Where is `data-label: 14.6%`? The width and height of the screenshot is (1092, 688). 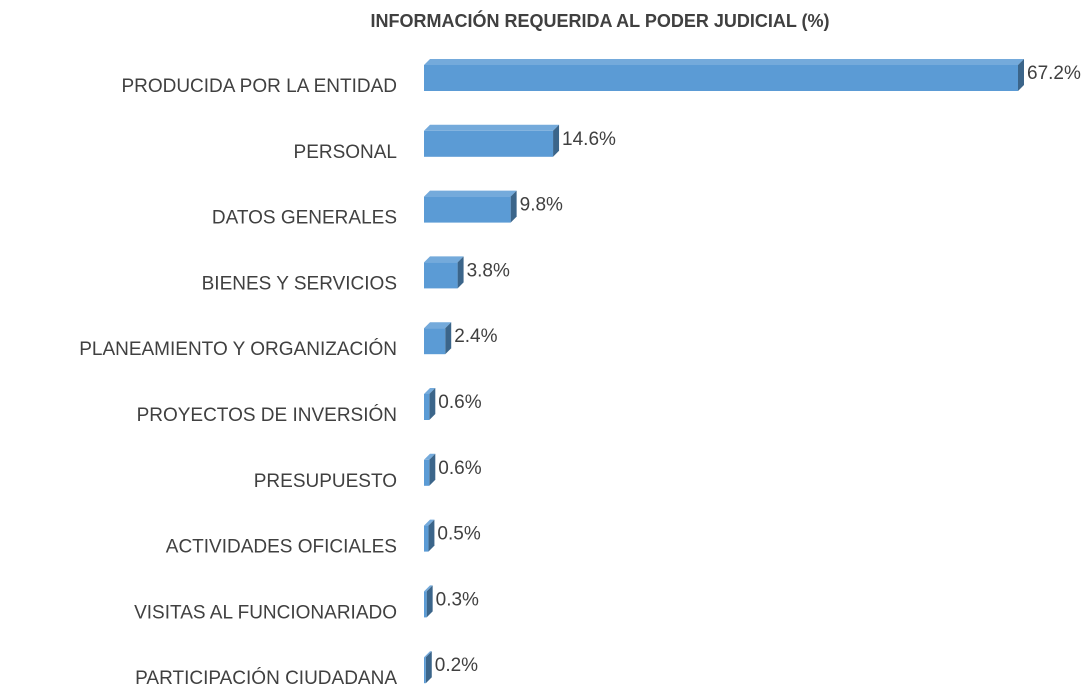 data-label: 14.6% is located at coordinates (589, 139).